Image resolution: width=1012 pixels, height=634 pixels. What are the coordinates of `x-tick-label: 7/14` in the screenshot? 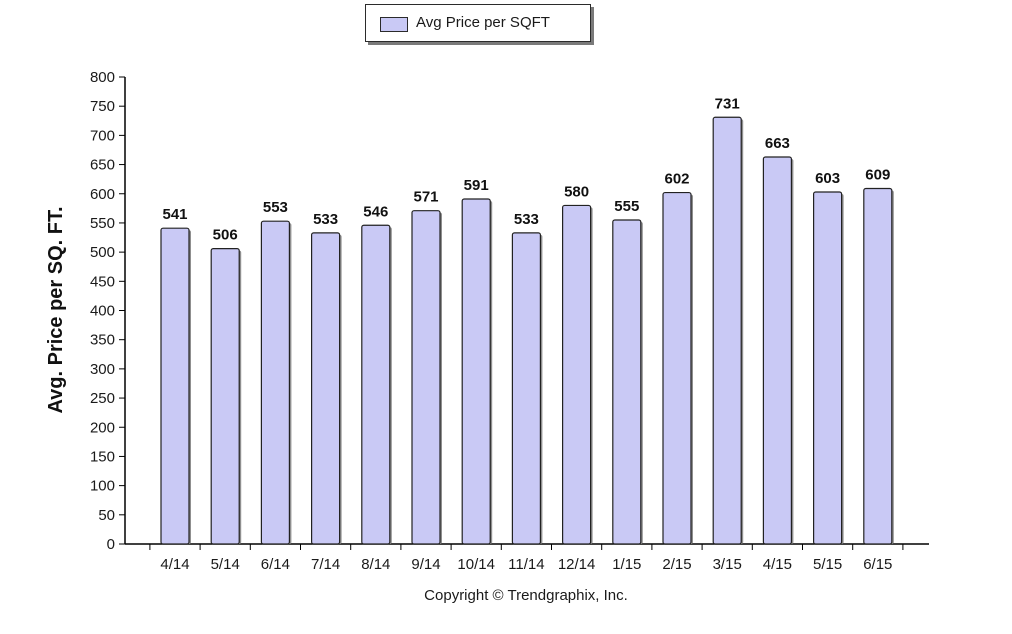 It's located at (325, 564).